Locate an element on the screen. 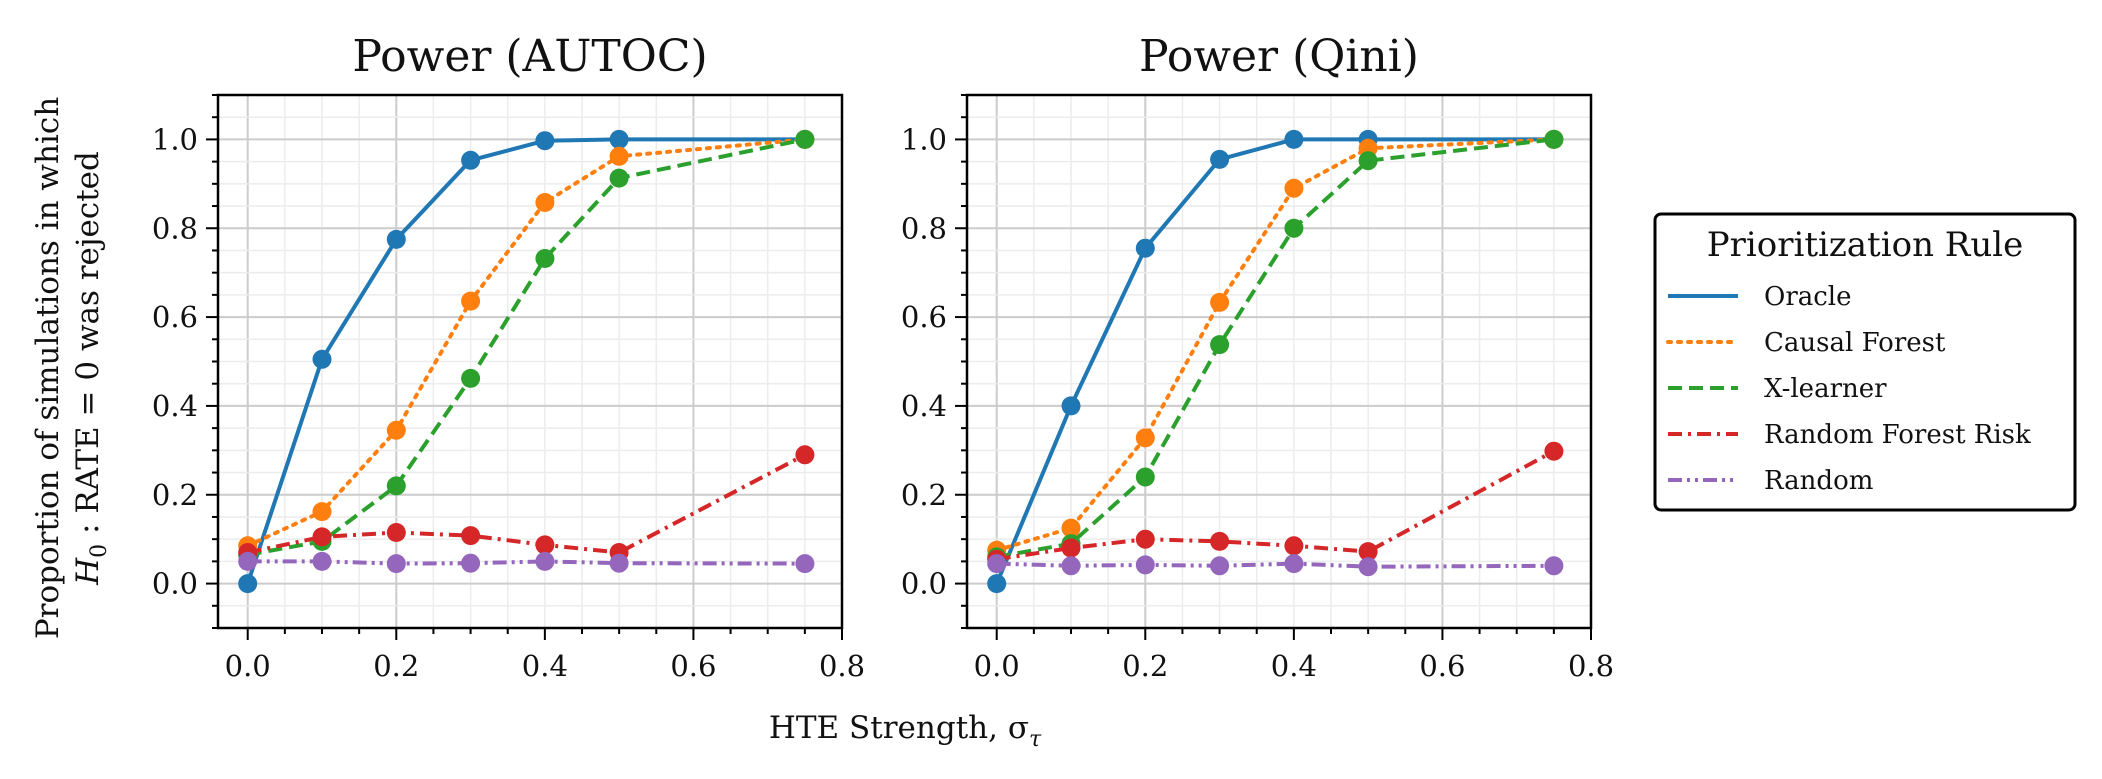 The height and width of the screenshot is (779, 2102). qini-y-tick-label: 0.2 is located at coordinates (924, 495).